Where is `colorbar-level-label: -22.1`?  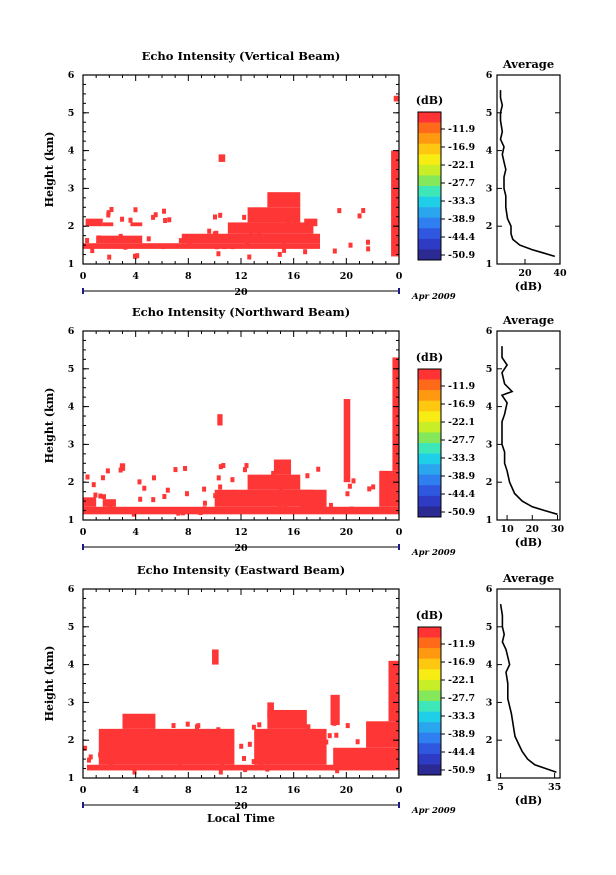
colorbar-level-label: -22.1 is located at coordinates (461, 422).